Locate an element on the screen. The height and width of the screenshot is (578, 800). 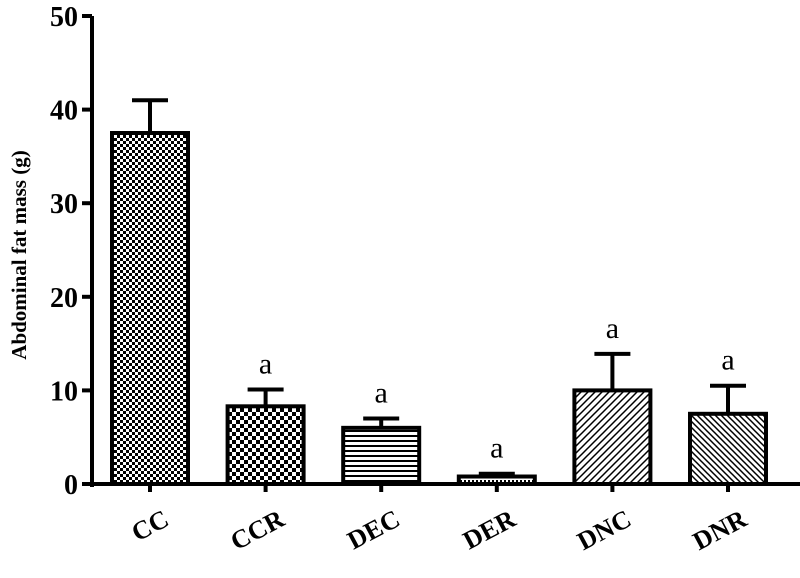
x-axis: CC CCR DEC DER DNC DNR is located at coordinates (445, 519).